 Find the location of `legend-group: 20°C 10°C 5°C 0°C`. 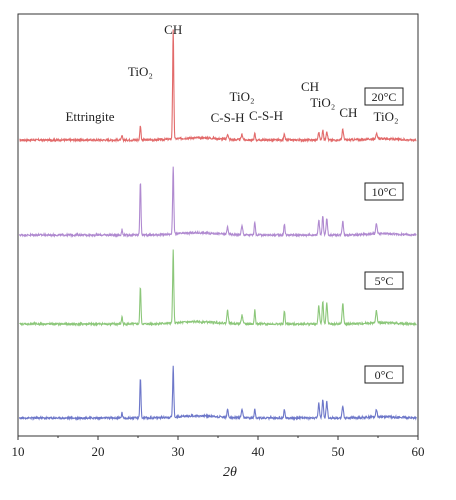

legend-group: 20°C 10°C 5°C 0°C is located at coordinates (384, 235).